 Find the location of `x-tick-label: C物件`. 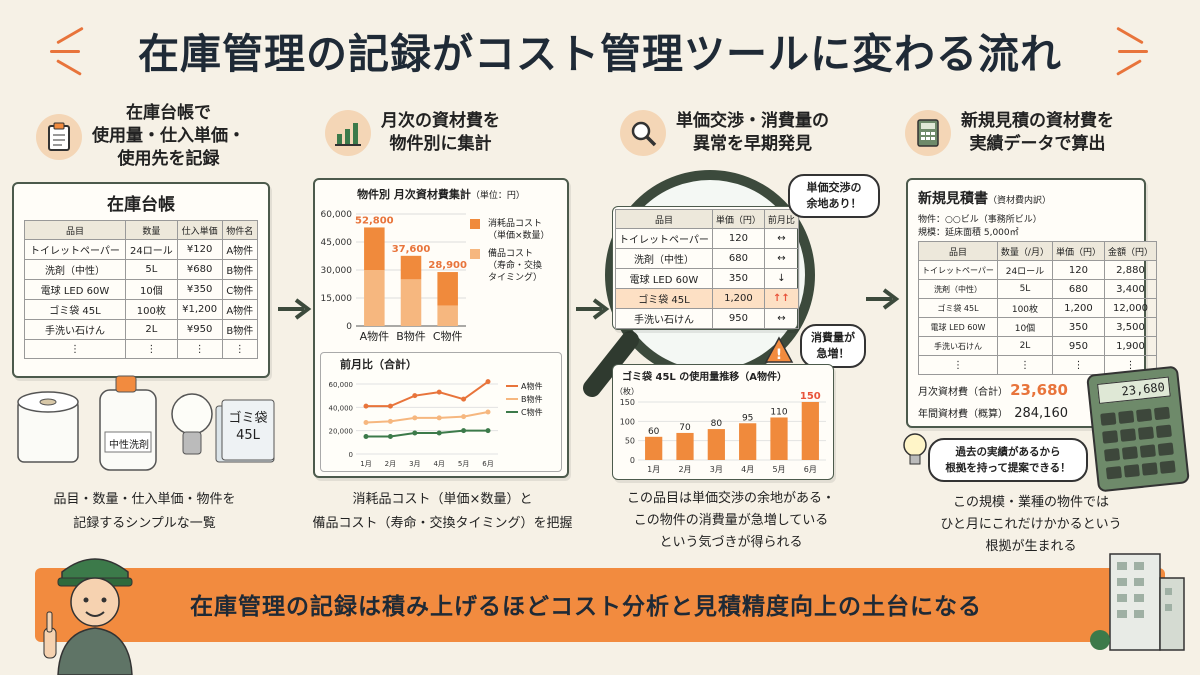

x-tick-label: C物件 is located at coordinates (448, 336).